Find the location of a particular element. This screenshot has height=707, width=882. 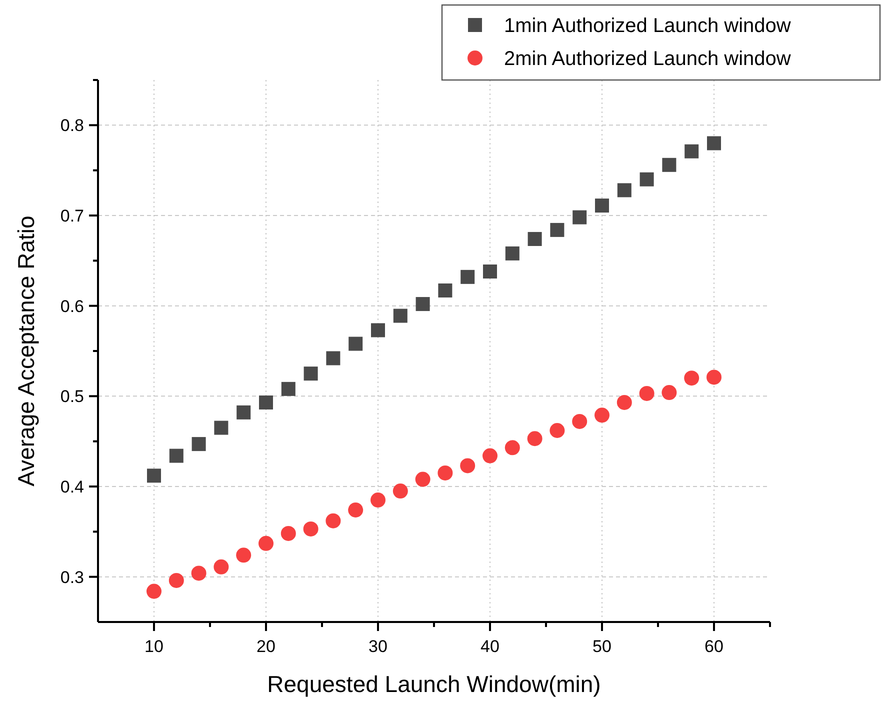

legend-label: 1min Authorized Launch window is located at coordinates (648, 26).